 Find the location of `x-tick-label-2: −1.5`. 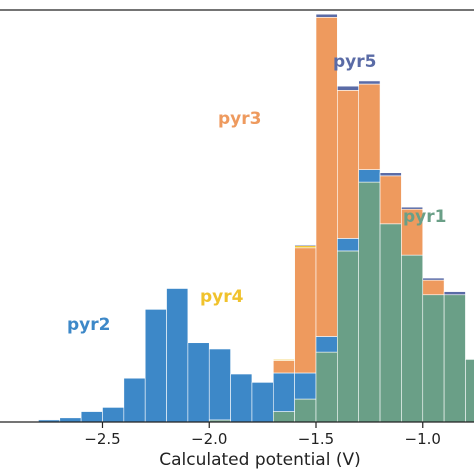

x-tick-label-2: −1.5 is located at coordinates (316, 439).